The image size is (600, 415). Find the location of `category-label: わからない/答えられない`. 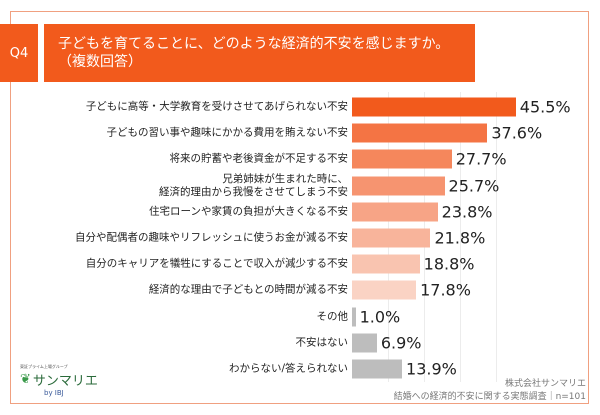

category-label: わからない/答えられない is located at coordinates (288, 368).